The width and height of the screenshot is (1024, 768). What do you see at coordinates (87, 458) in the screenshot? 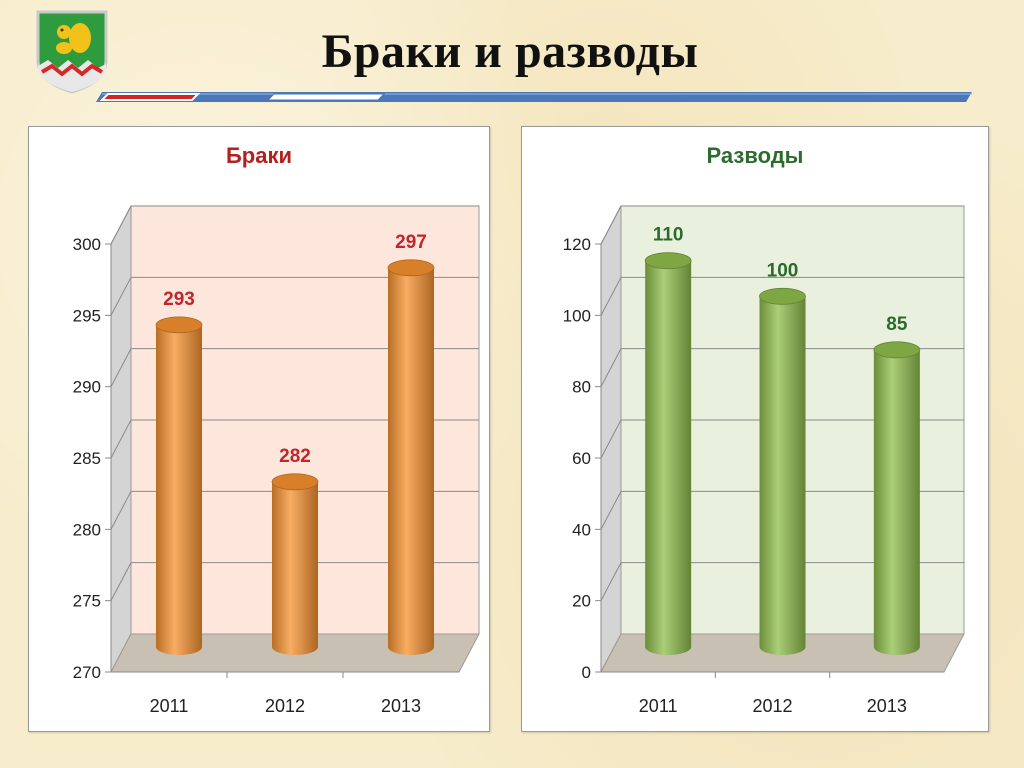
I see `y-tick-label: 285` at bounding box center [87, 458].